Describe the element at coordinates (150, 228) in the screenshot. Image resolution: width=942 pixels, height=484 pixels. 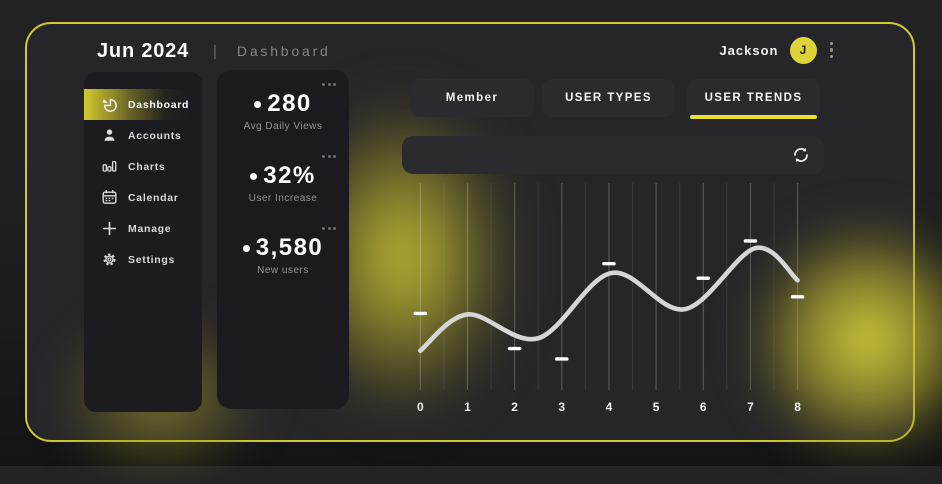
I see `sidebar-item-label: Manage` at that location.